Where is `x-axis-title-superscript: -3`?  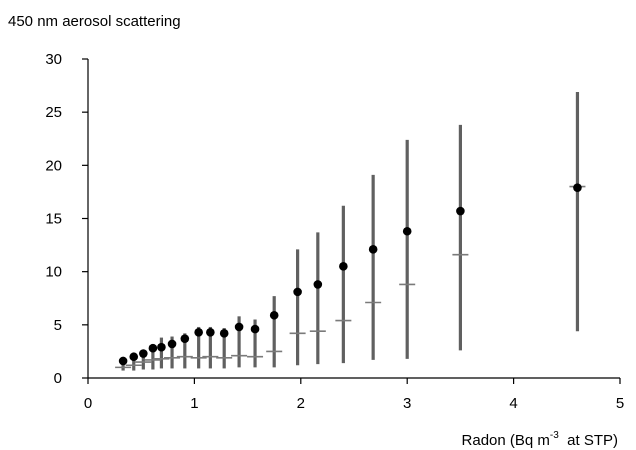 x-axis-title-superscript: -3 is located at coordinates (554, 435).